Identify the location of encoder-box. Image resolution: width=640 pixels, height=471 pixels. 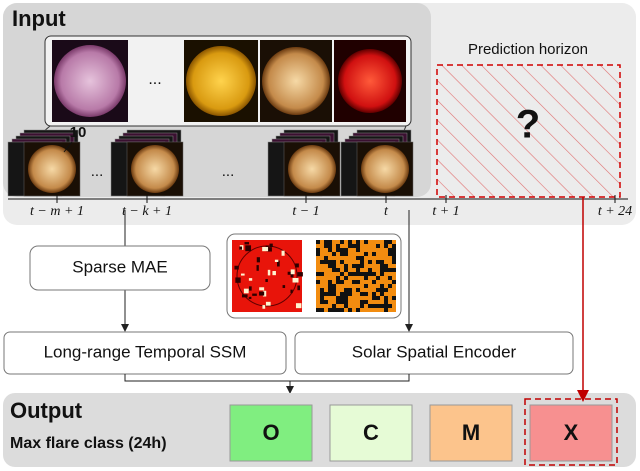
(434, 353).